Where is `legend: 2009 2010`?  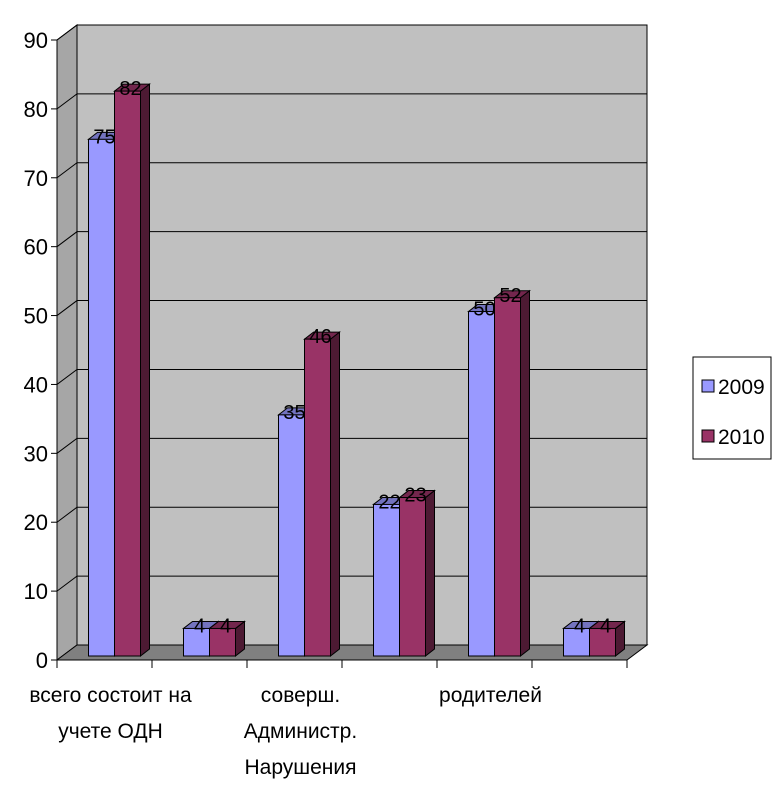 legend: 2009 2010 is located at coordinates (732, 408).